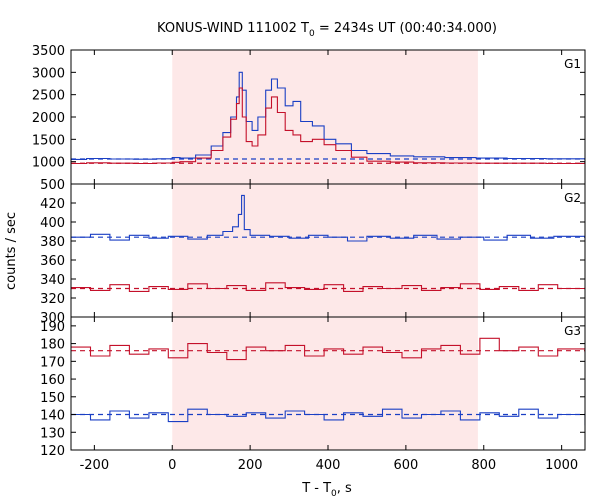 This screenshot has width=600, height=500. Describe the element at coordinates (572, 198) in the screenshot. I see `panel-label: G2` at that location.